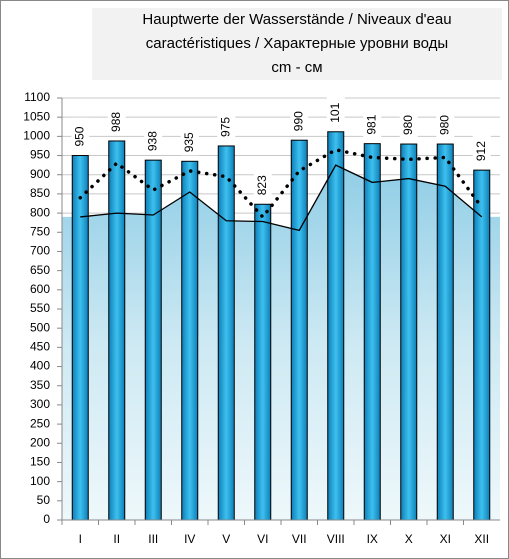 This screenshot has height=559, width=509. I want to click on value-label: 912, so click(481, 148).